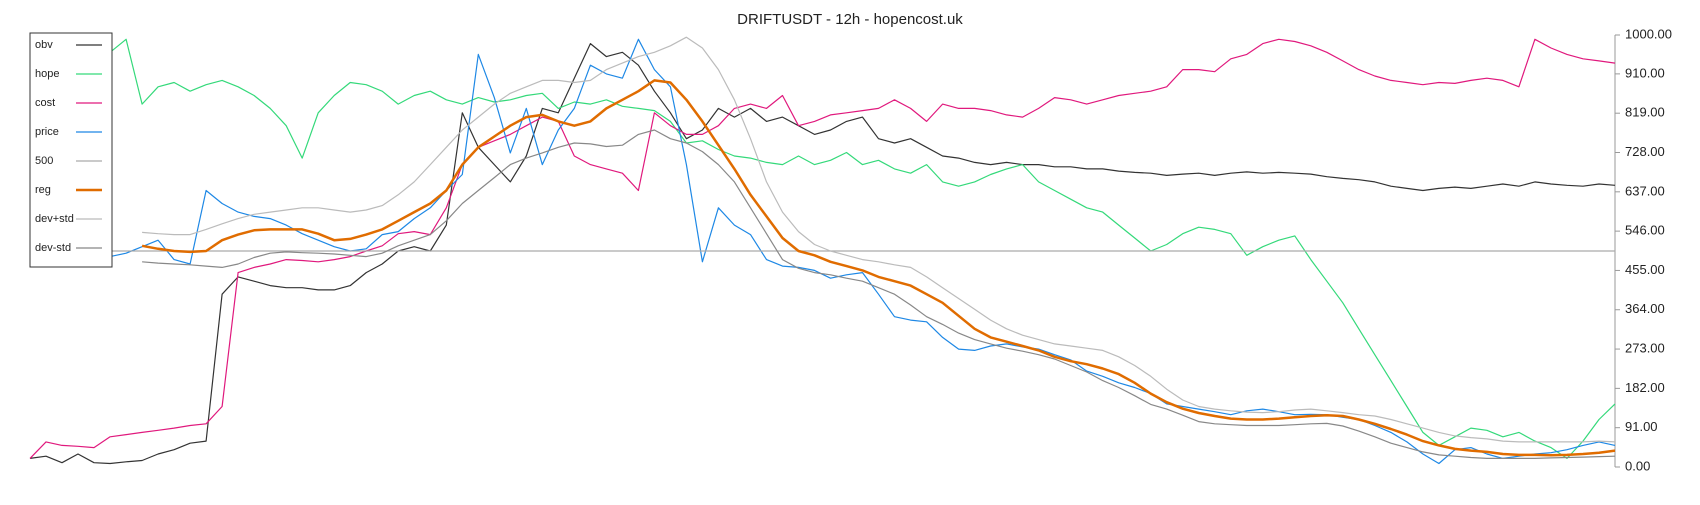 Image resolution: width=1700 pixels, height=505 pixels. I want to click on y-tick-label: 1000.00, so click(1648, 33).